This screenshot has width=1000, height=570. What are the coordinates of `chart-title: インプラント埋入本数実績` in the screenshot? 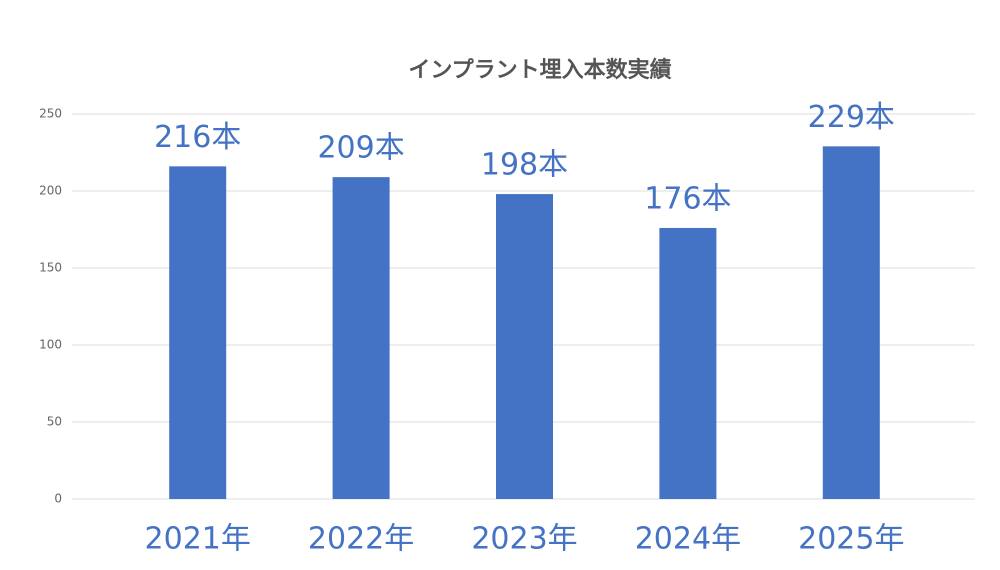 It's located at (539, 70).